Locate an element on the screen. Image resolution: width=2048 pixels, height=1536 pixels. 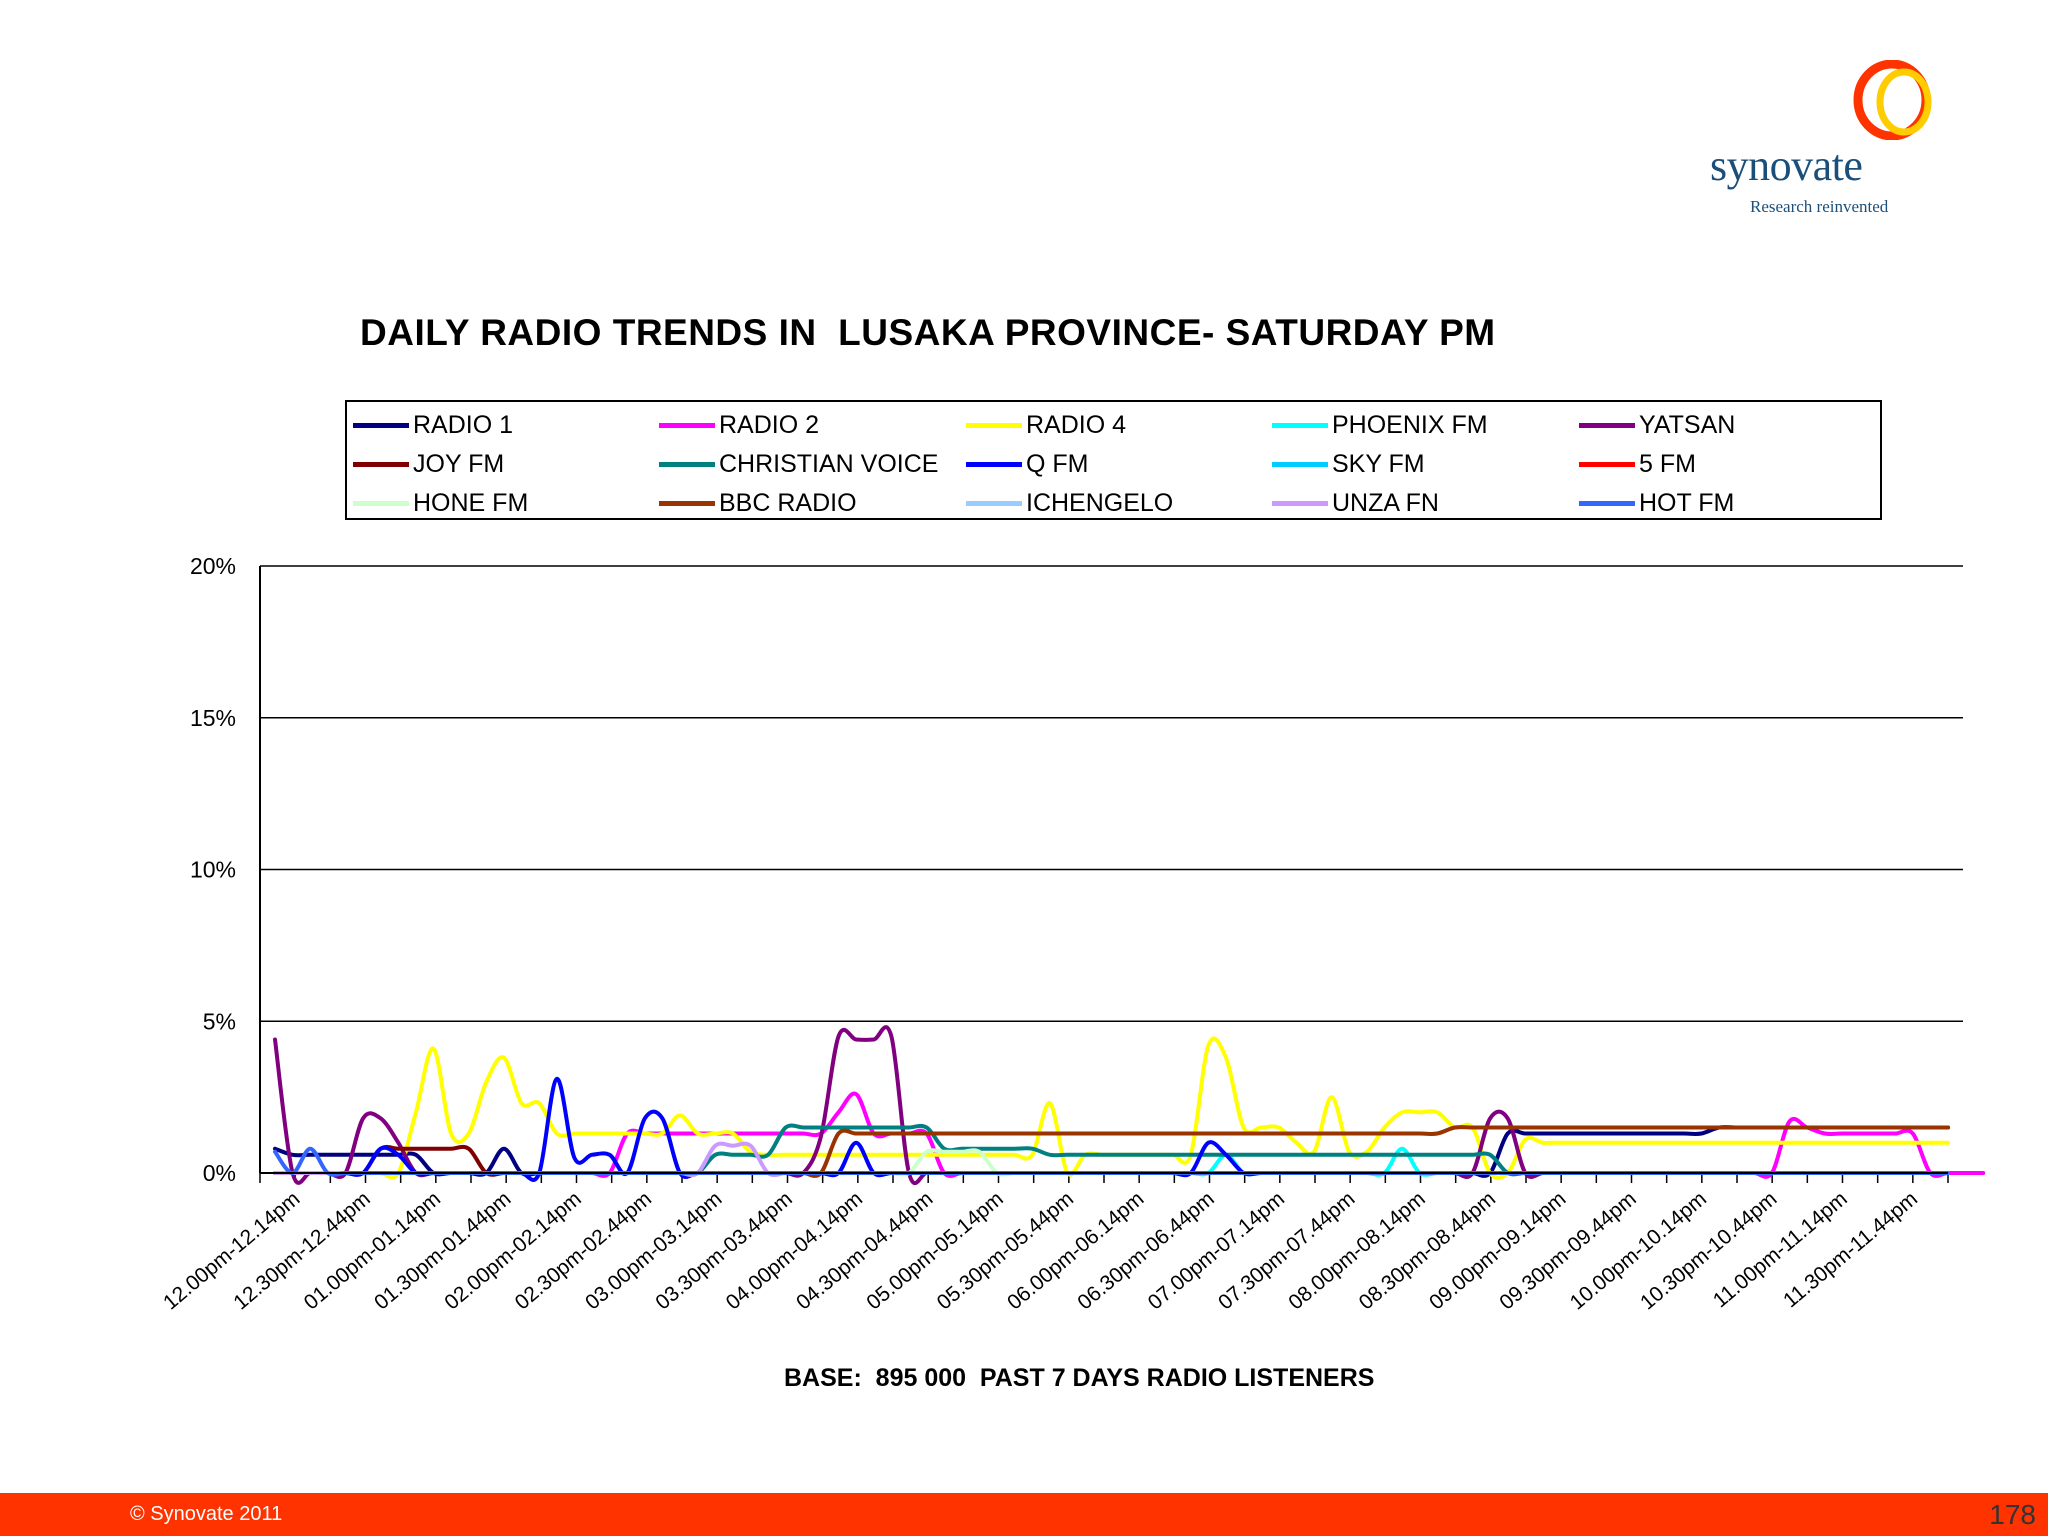
y-tick-label: 10% is located at coordinates (213, 870).